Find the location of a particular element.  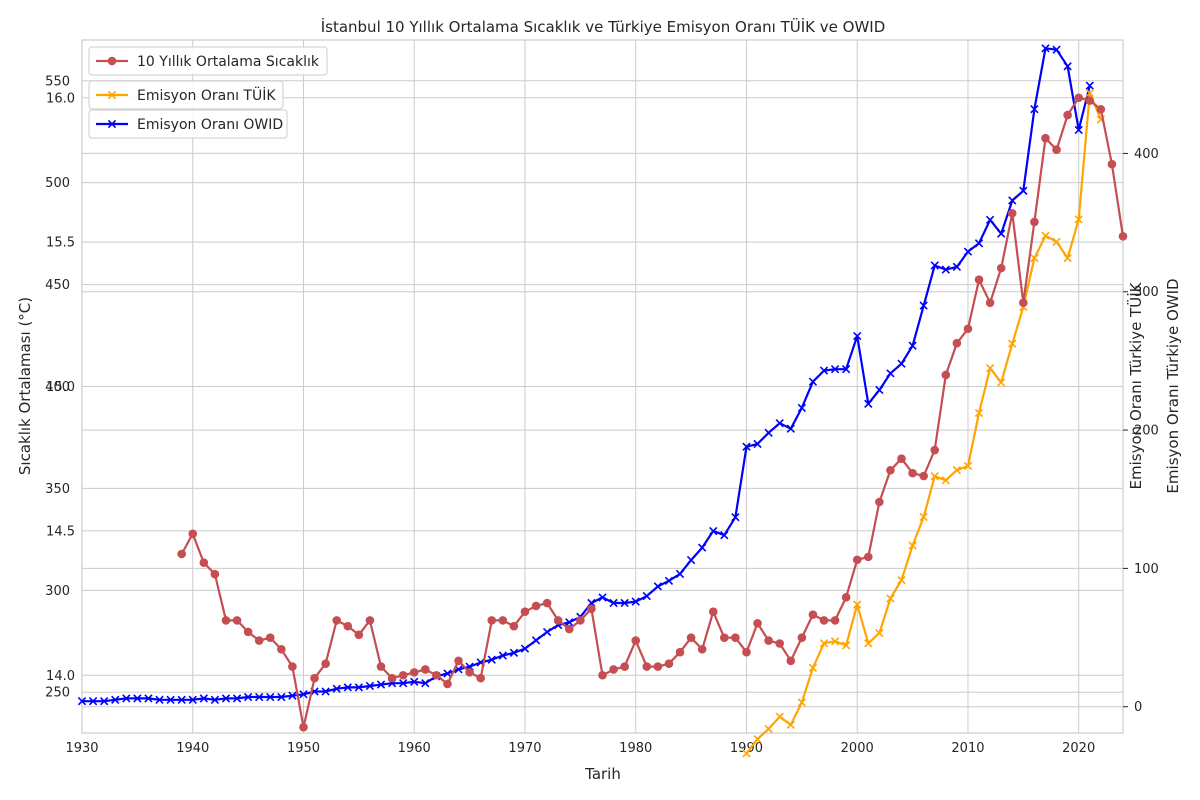

y-tick-label-tuik: 300 is located at coordinates (57, 591).